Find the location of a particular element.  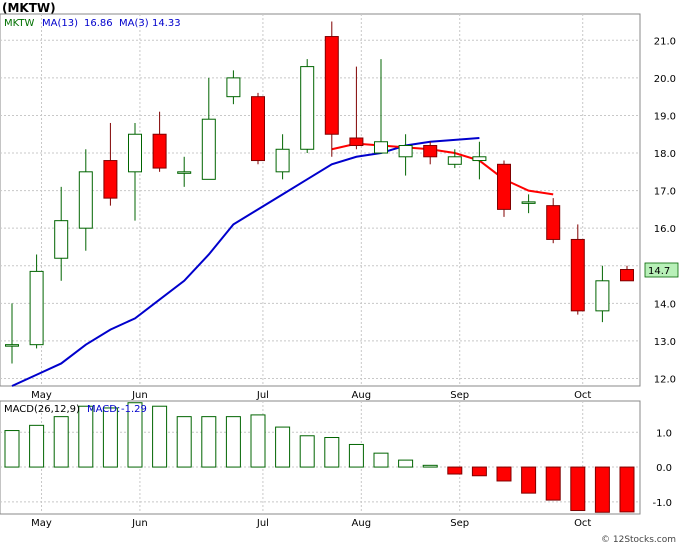

chart-title: (MKTW) is located at coordinates (29, 8).